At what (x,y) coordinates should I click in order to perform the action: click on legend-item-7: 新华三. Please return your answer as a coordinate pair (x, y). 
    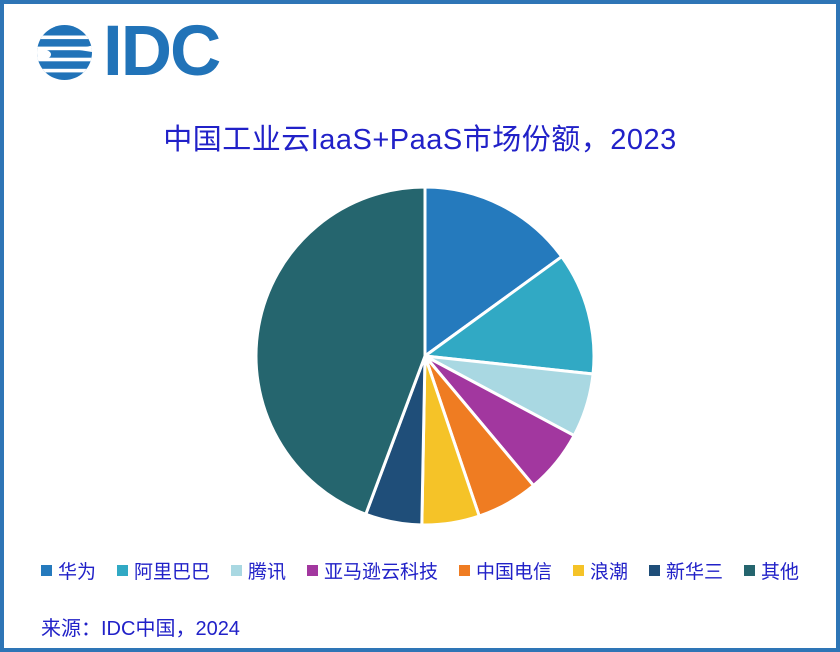
    Looking at the image, I should click on (686, 570).